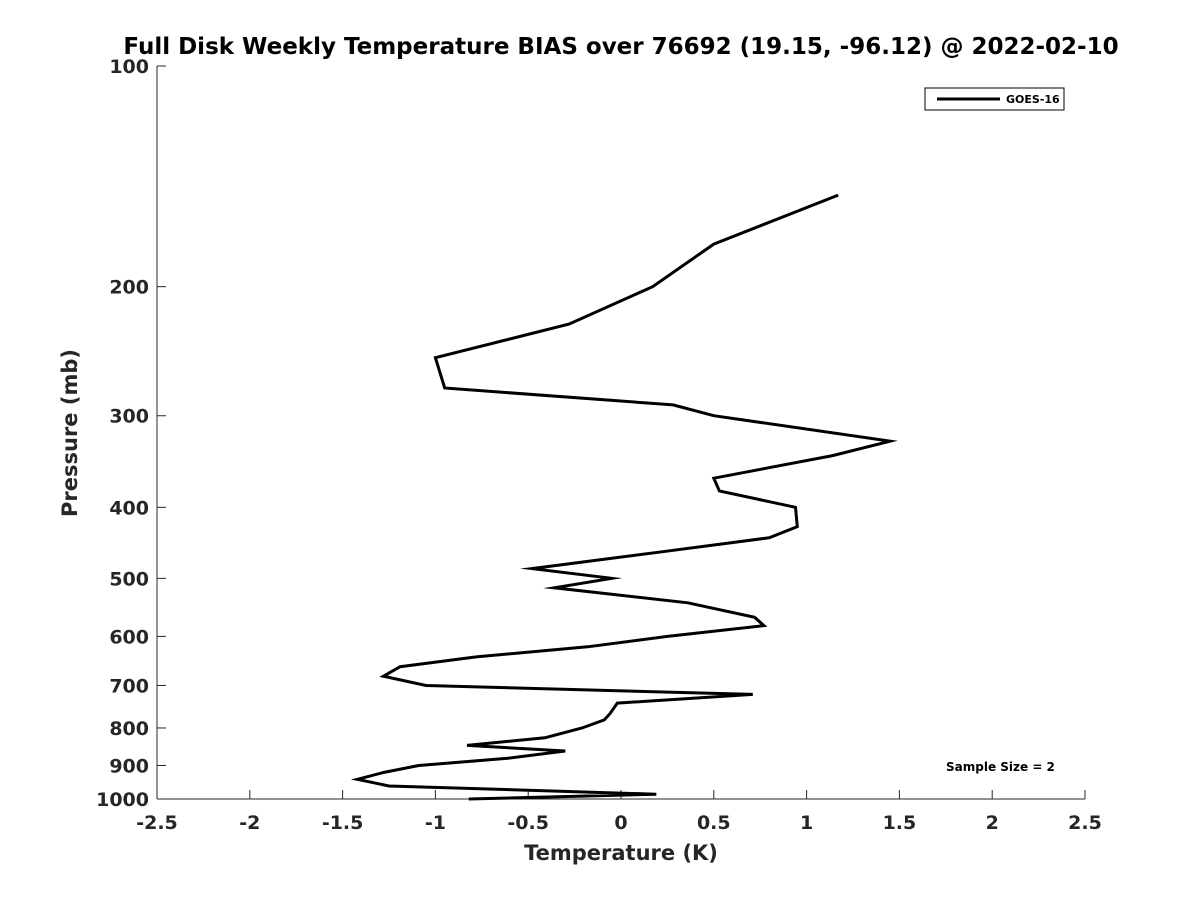  What do you see at coordinates (1033, 99) in the screenshot?
I see `legend-label-goes-16: GOES-16` at bounding box center [1033, 99].